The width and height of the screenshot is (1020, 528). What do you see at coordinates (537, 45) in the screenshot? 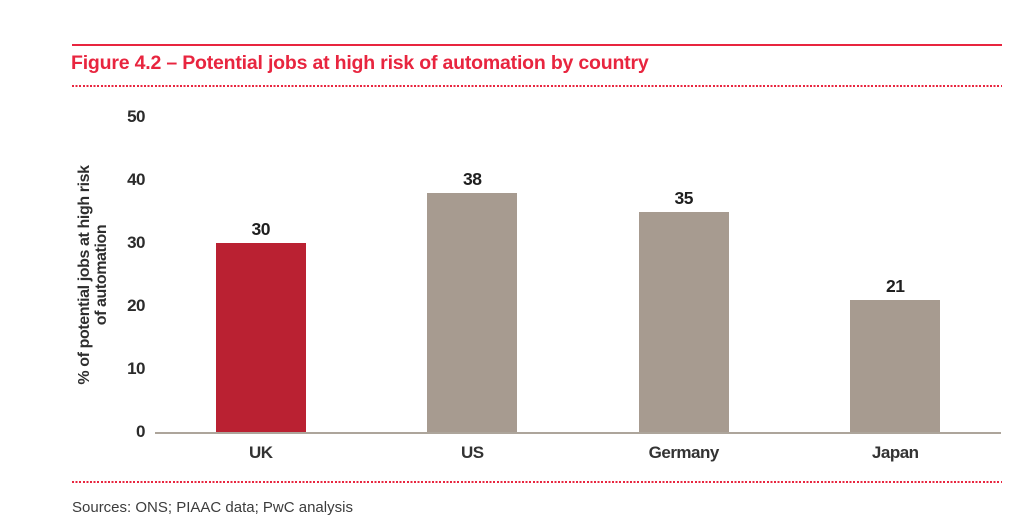
I see `title-top-rule` at bounding box center [537, 45].